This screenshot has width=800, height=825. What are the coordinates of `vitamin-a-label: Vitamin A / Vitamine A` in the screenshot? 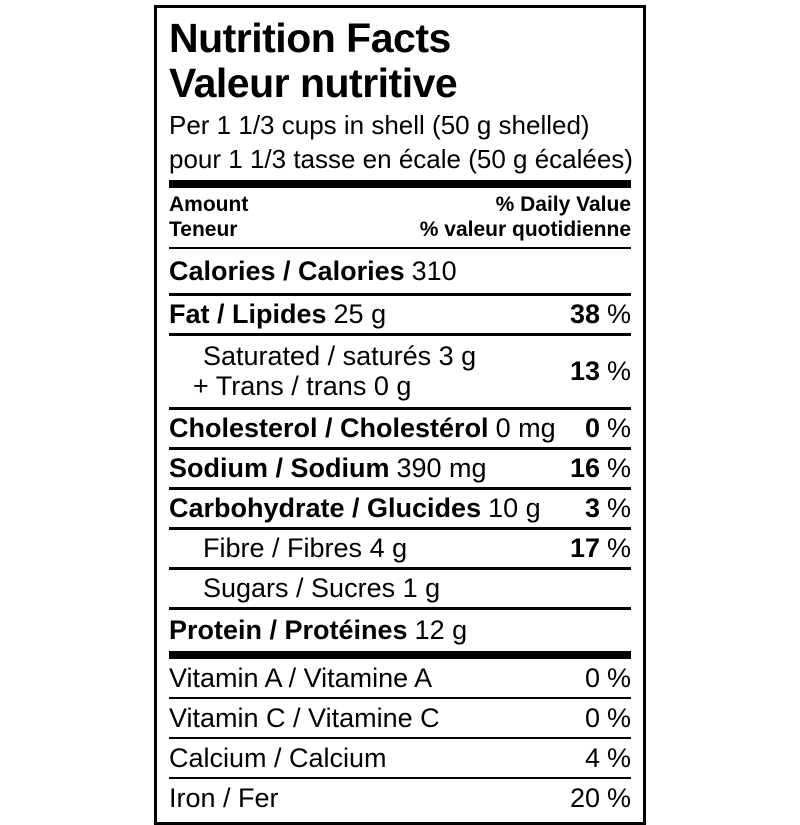 It's located at (301, 678).